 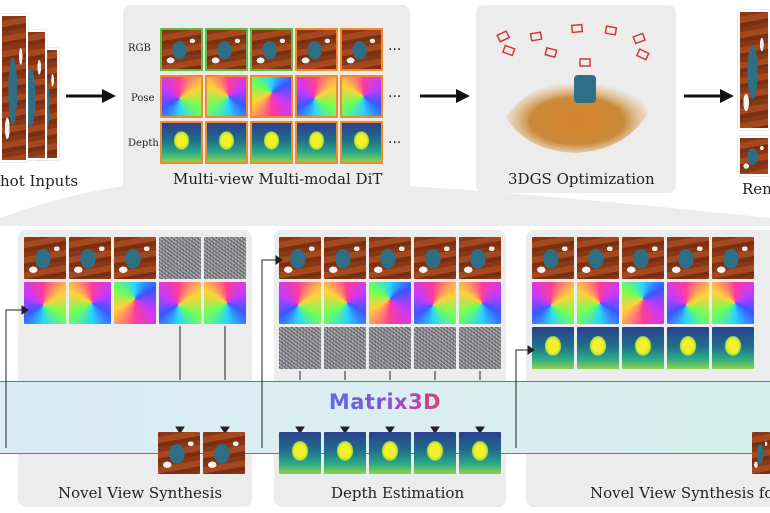 I want to click on caption-novel-view-synthesis-3d: Novel View Synthesis for I, so click(x=680, y=493).